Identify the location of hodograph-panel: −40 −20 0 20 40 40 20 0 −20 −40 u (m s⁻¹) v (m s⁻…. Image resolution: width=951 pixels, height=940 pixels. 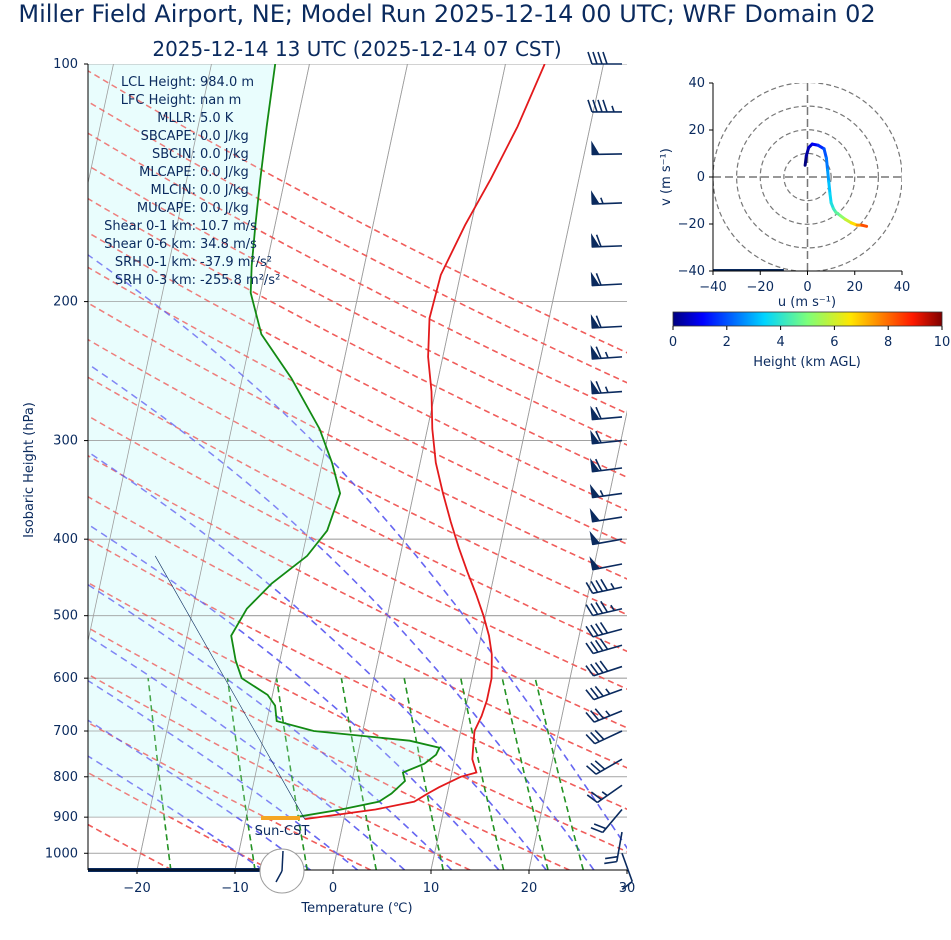
(784, 193).